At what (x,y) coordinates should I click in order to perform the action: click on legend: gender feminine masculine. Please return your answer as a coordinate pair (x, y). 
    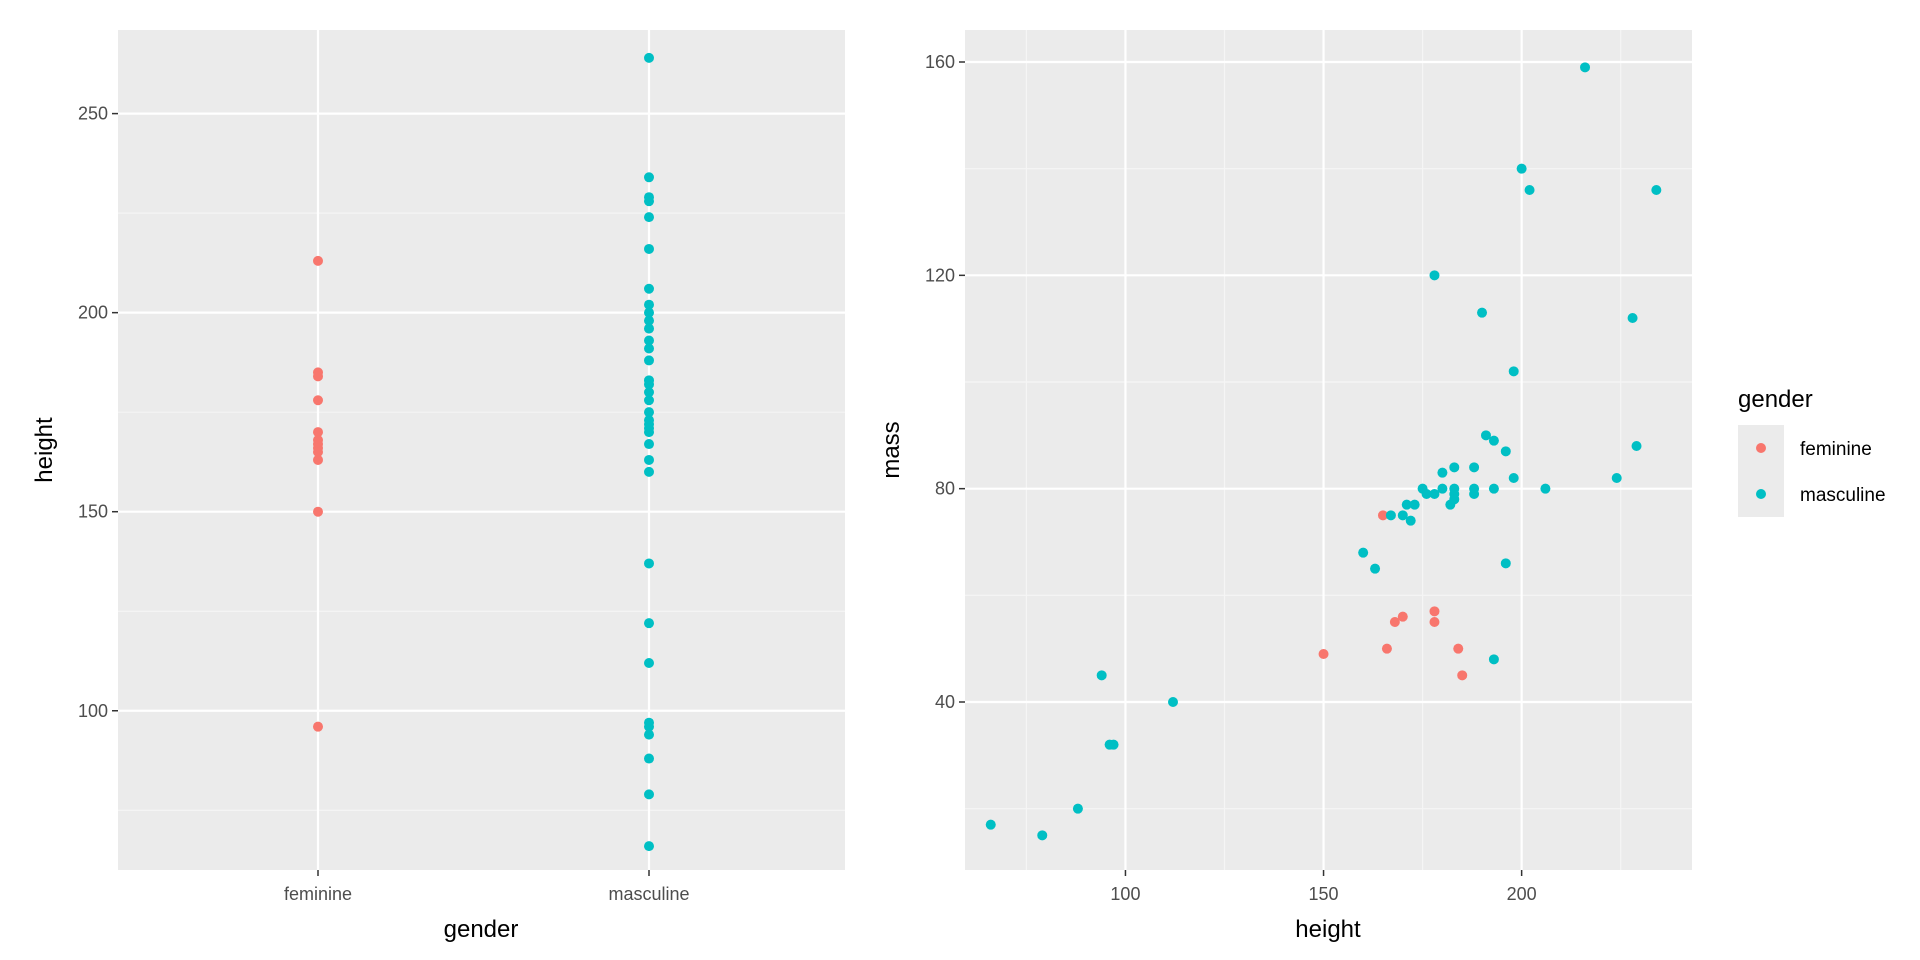
    Looking at the image, I should click on (1812, 451).